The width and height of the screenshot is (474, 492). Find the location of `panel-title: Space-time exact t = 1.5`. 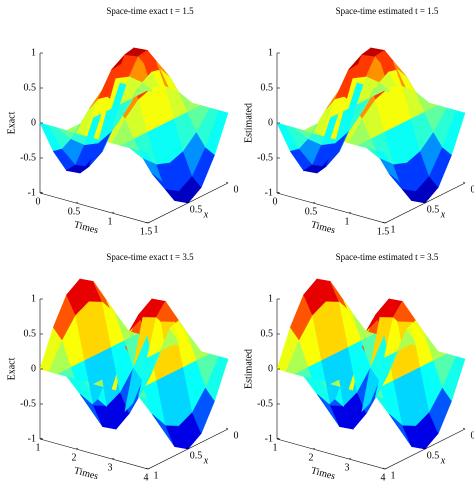

panel-title: Space-time exact t = 1.5 is located at coordinates (150, 11).